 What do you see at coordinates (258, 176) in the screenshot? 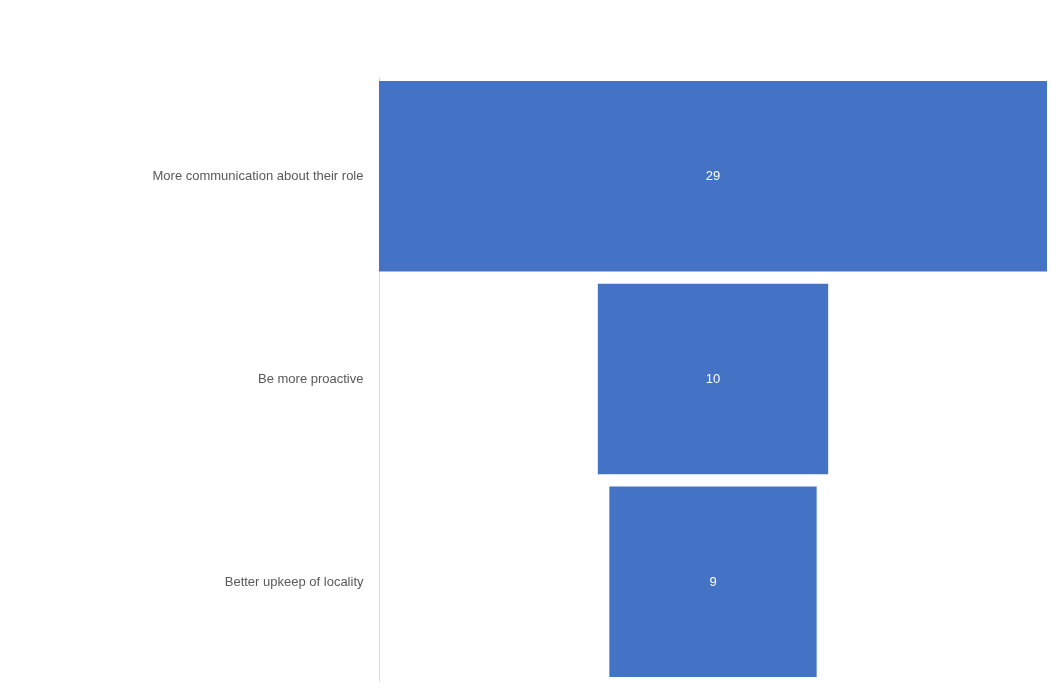
I see `category-label: More communication about their role` at bounding box center [258, 176].